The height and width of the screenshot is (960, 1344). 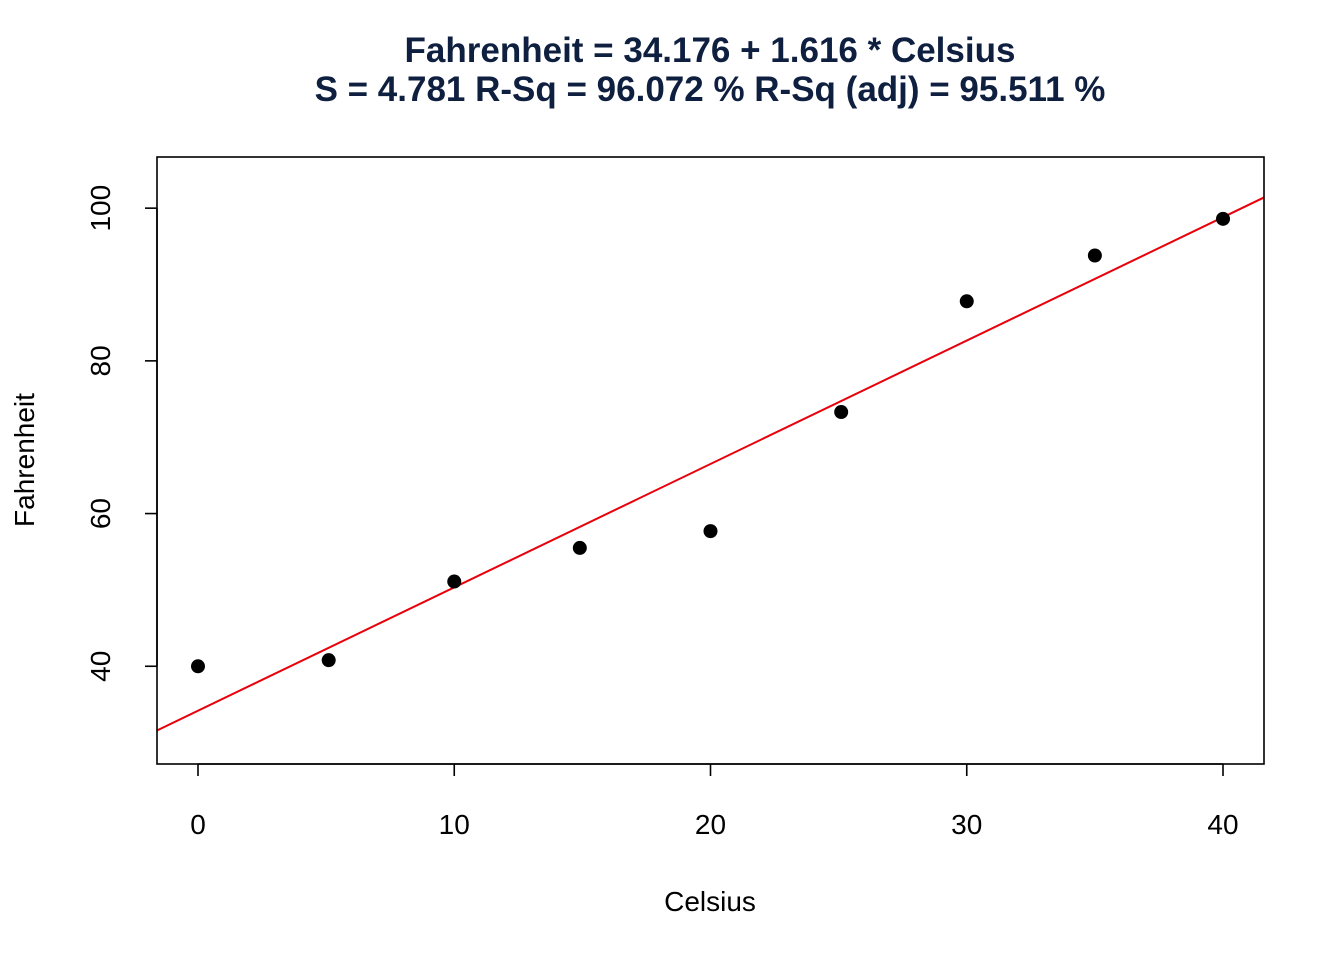 I want to click on y-tick-label: 40, so click(x=100, y=666).